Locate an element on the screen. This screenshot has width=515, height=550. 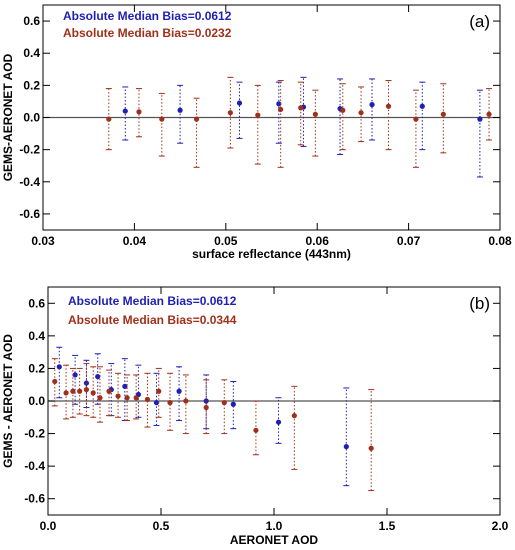
panel-a-x-tick-label: 0.06 is located at coordinates (318, 241).